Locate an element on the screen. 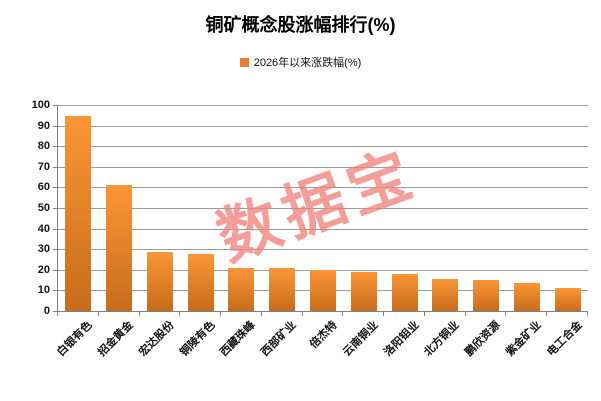 This screenshot has height=401, width=601. x-tick-label-白银有色: 白银有色 is located at coordinates (75, 339).